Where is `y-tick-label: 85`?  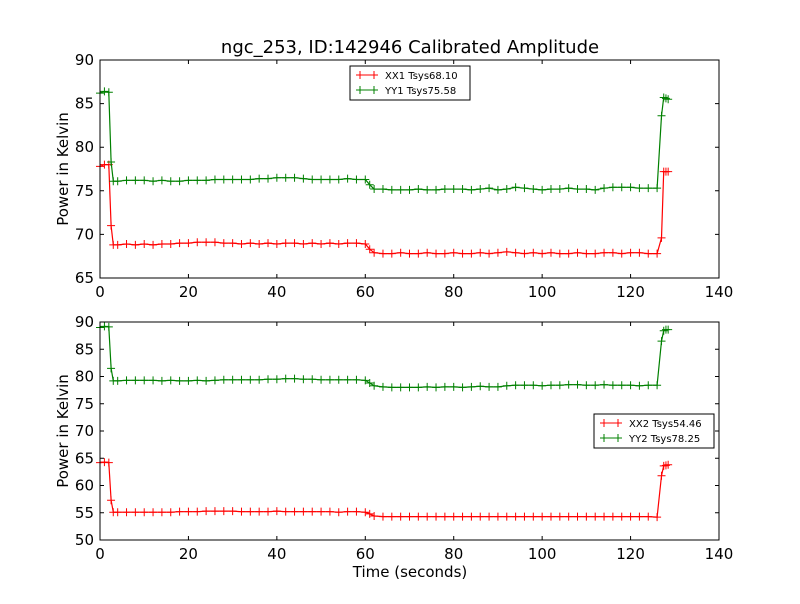
y-tick-label: 85 is located at coordinates (84, 104).